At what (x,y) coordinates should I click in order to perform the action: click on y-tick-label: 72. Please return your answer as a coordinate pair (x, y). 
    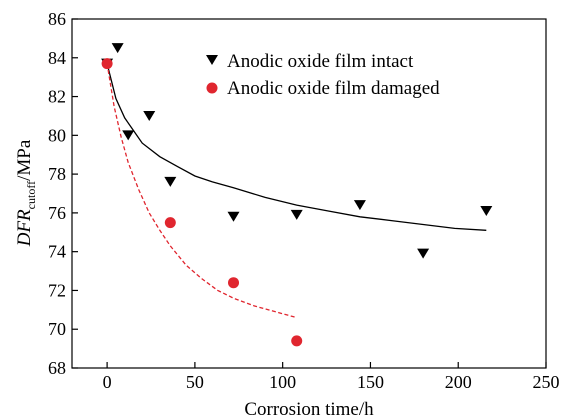
    Looking at the image, I should click on (57, 290).